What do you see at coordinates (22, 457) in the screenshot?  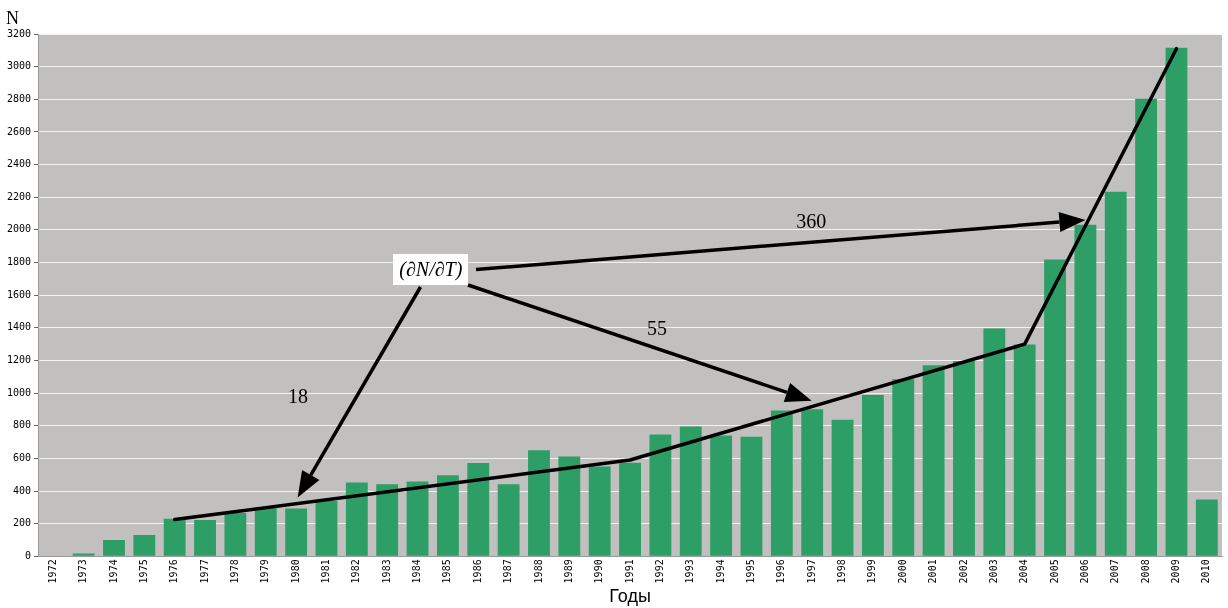 I see `y-tick-label: 600` at bounding box center [22, 457].